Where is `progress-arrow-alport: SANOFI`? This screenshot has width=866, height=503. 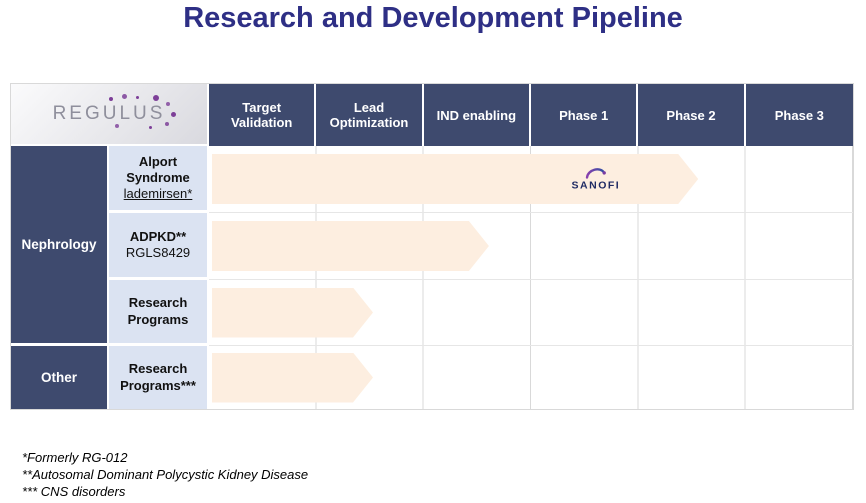 progress-arrow-alport: SANOFI is located at coordinates (455, 179).